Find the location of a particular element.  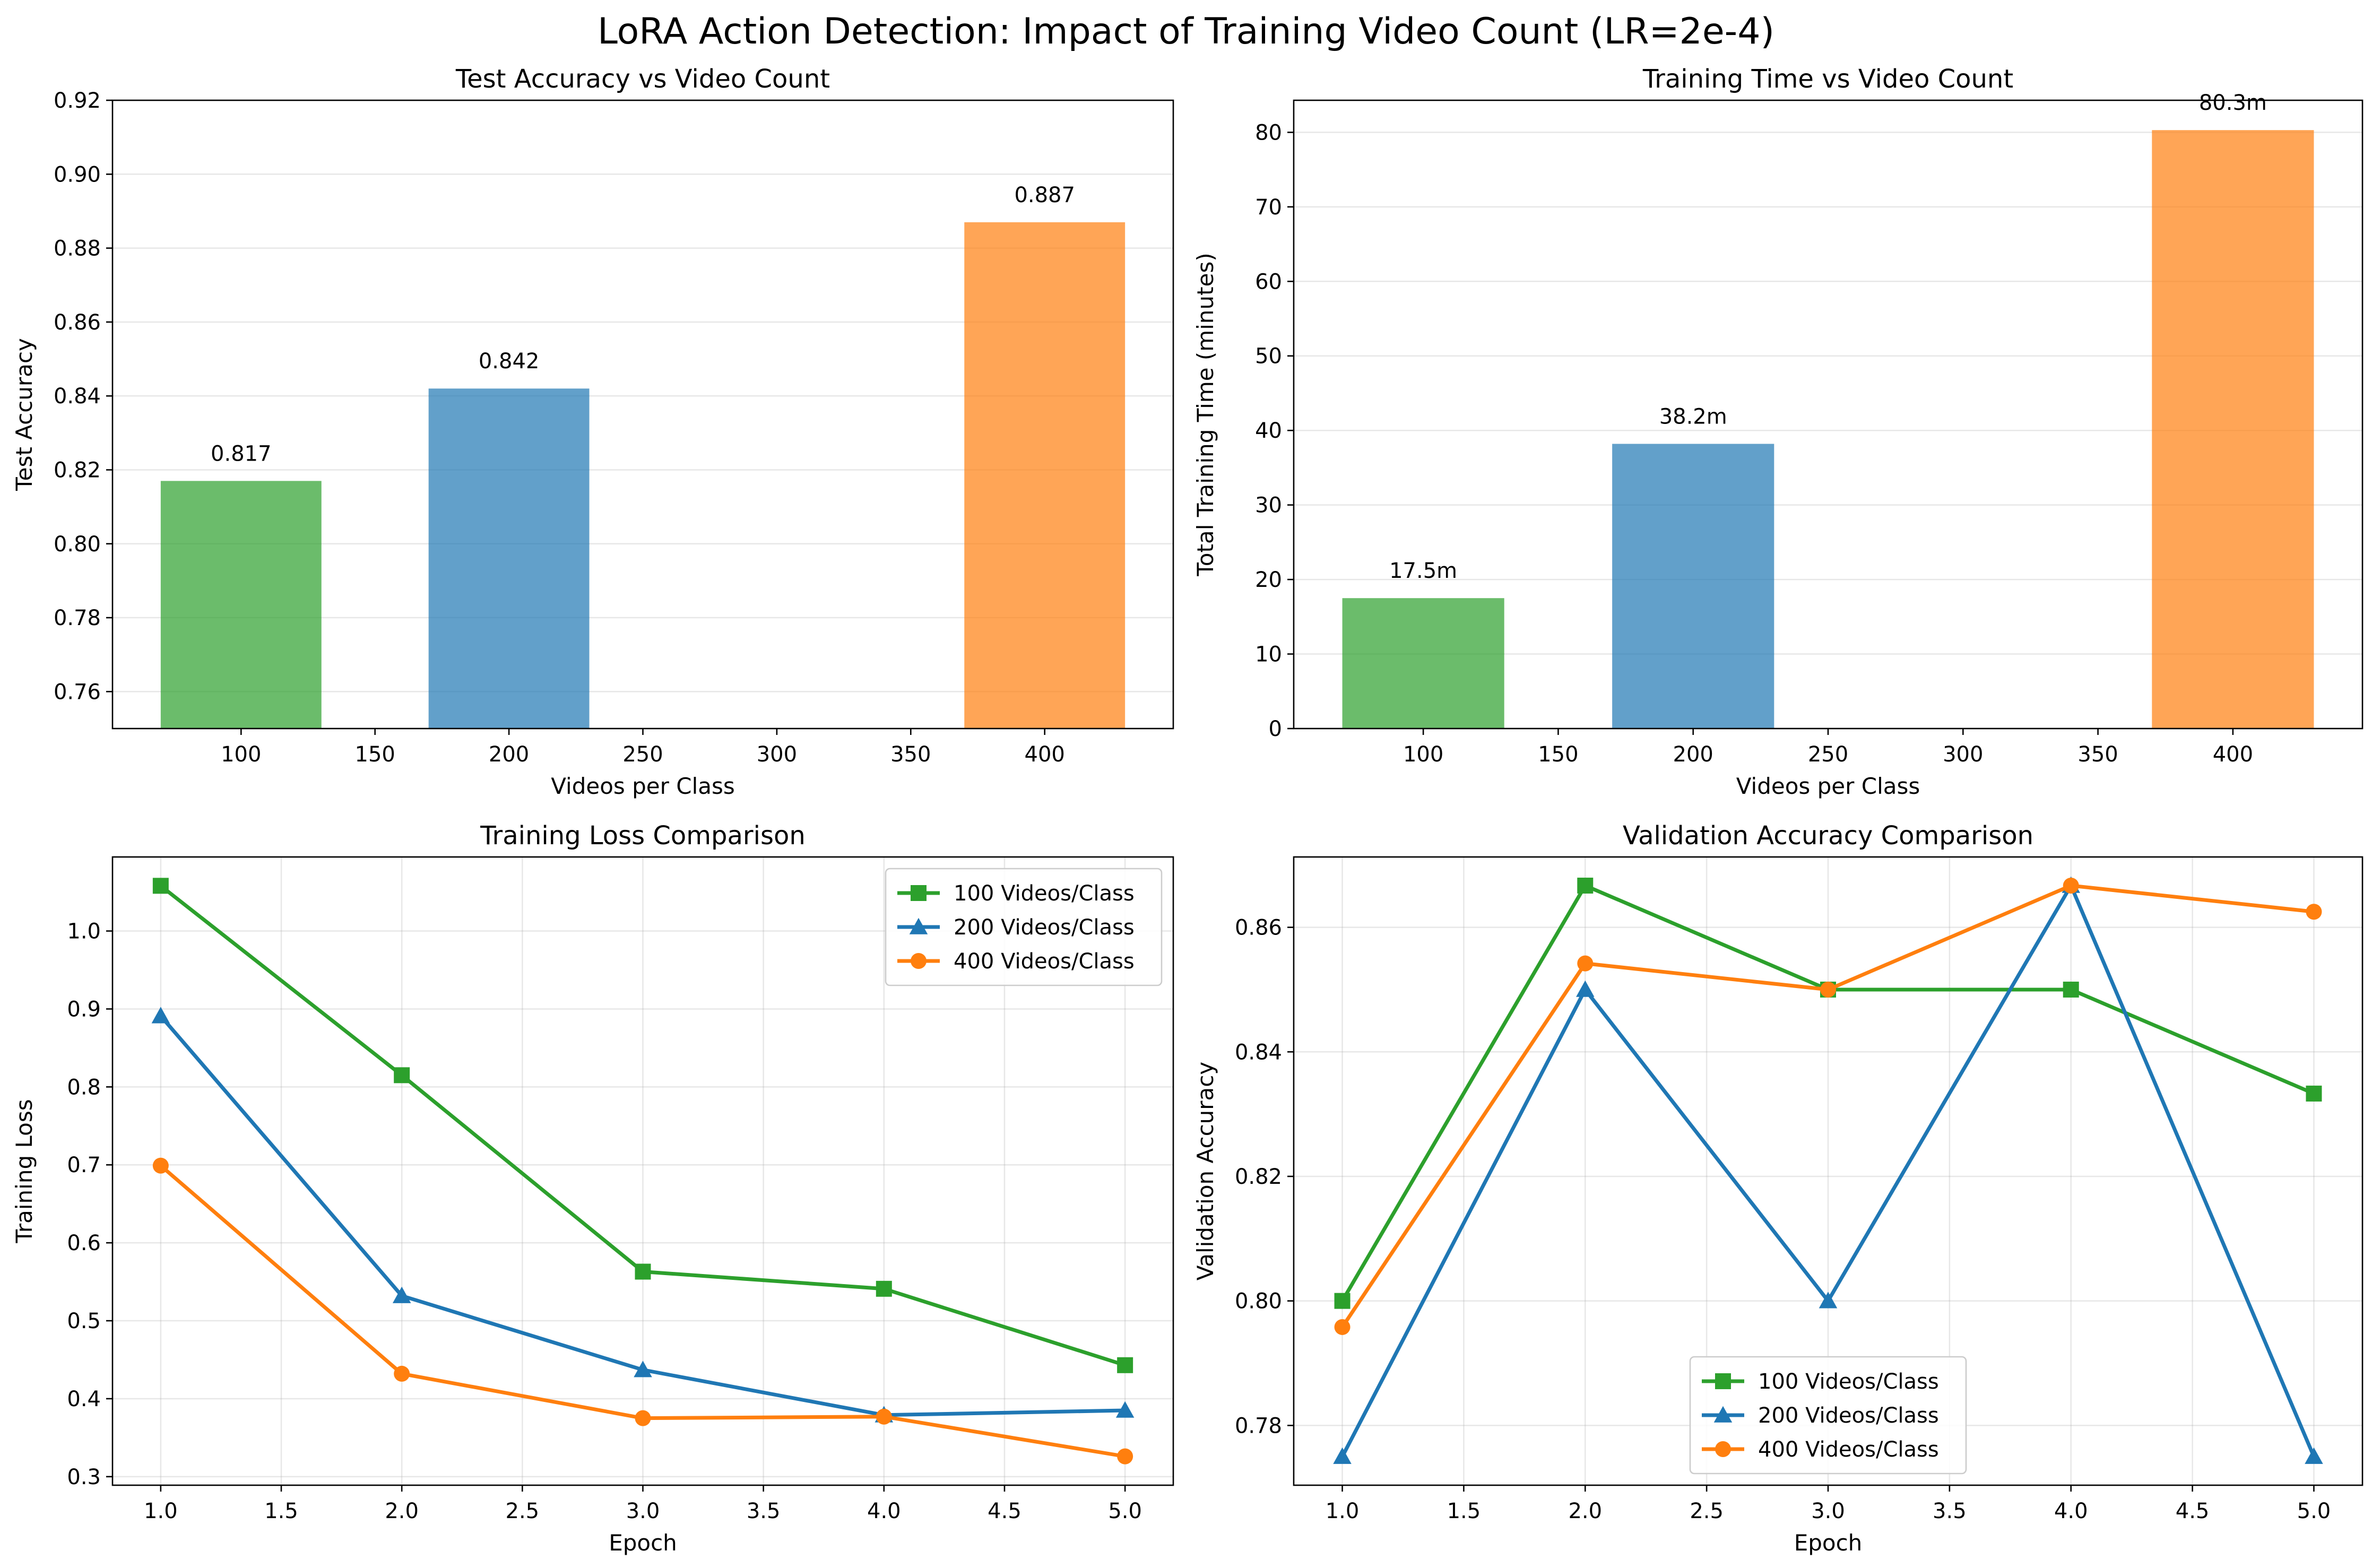

bar-value-label: 17.5m is located at coordinates (1423, 571).